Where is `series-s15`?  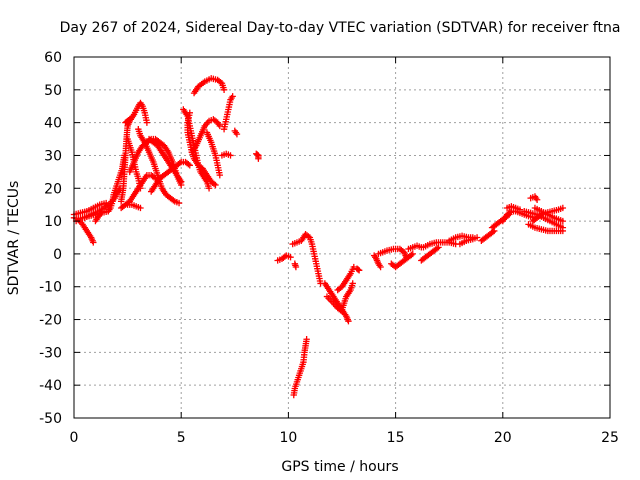
series-s15 is located at coordinates (99, 216).